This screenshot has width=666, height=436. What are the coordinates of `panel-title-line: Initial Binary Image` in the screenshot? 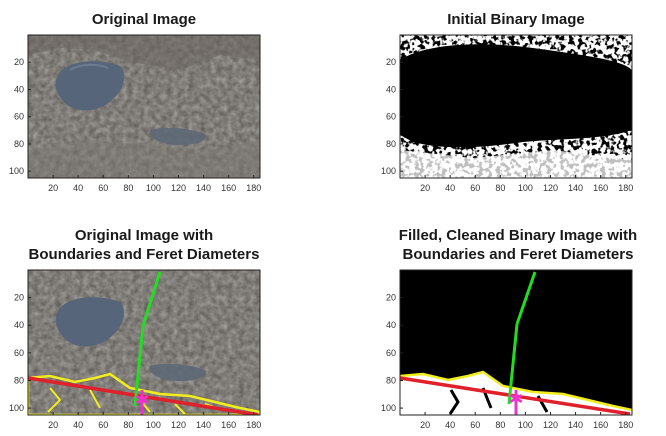 It's located at (516, 19).